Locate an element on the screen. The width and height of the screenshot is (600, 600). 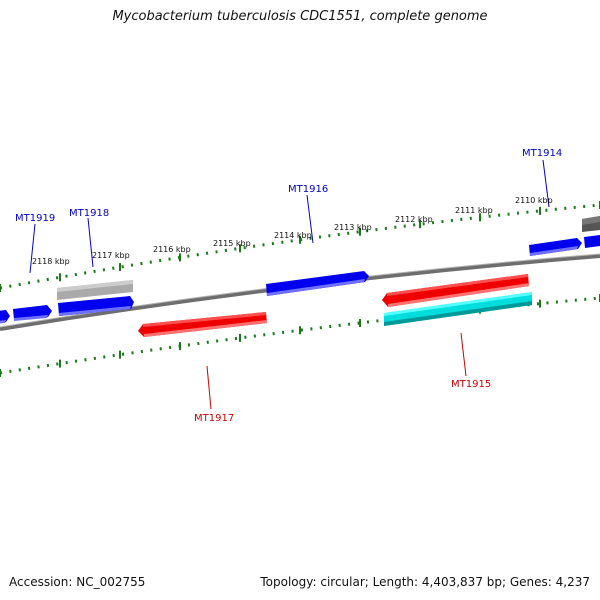
tick-label-2117: 2117 kbp is located at coordinates (111, 255).